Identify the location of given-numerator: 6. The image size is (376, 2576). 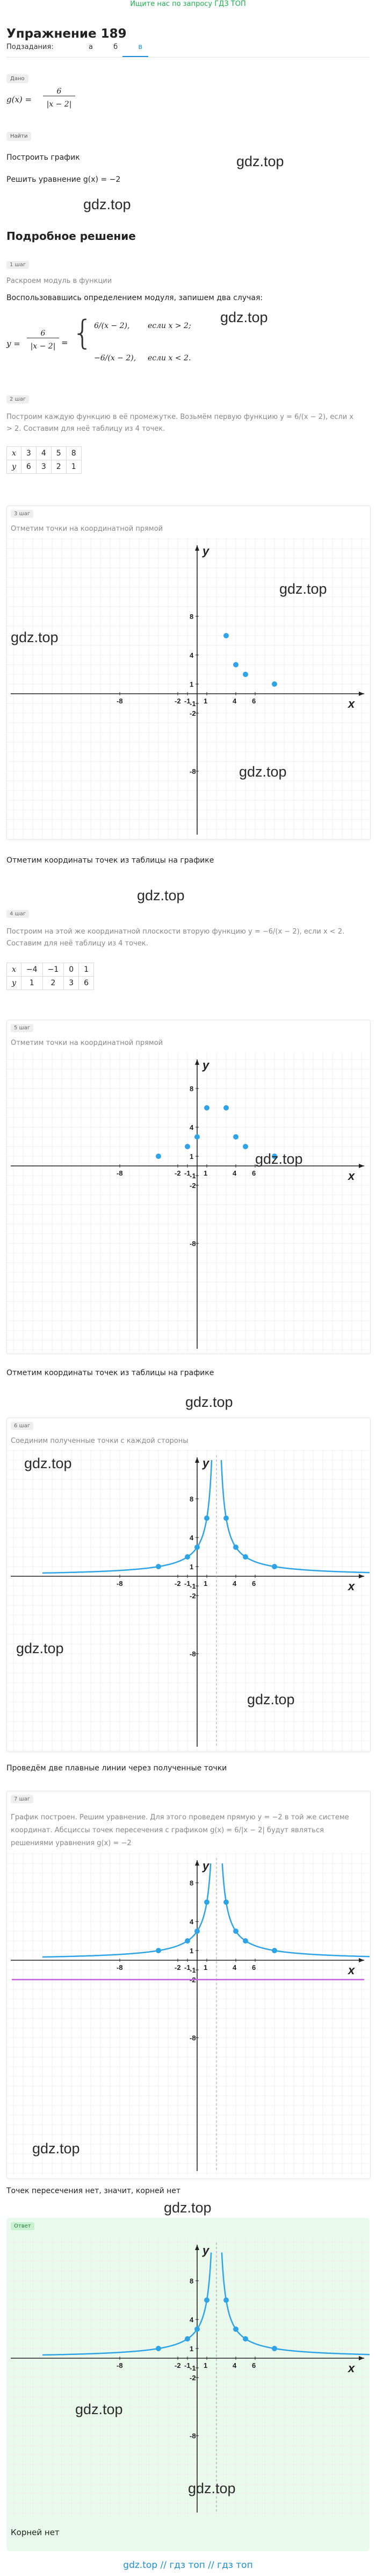
(59, 91).